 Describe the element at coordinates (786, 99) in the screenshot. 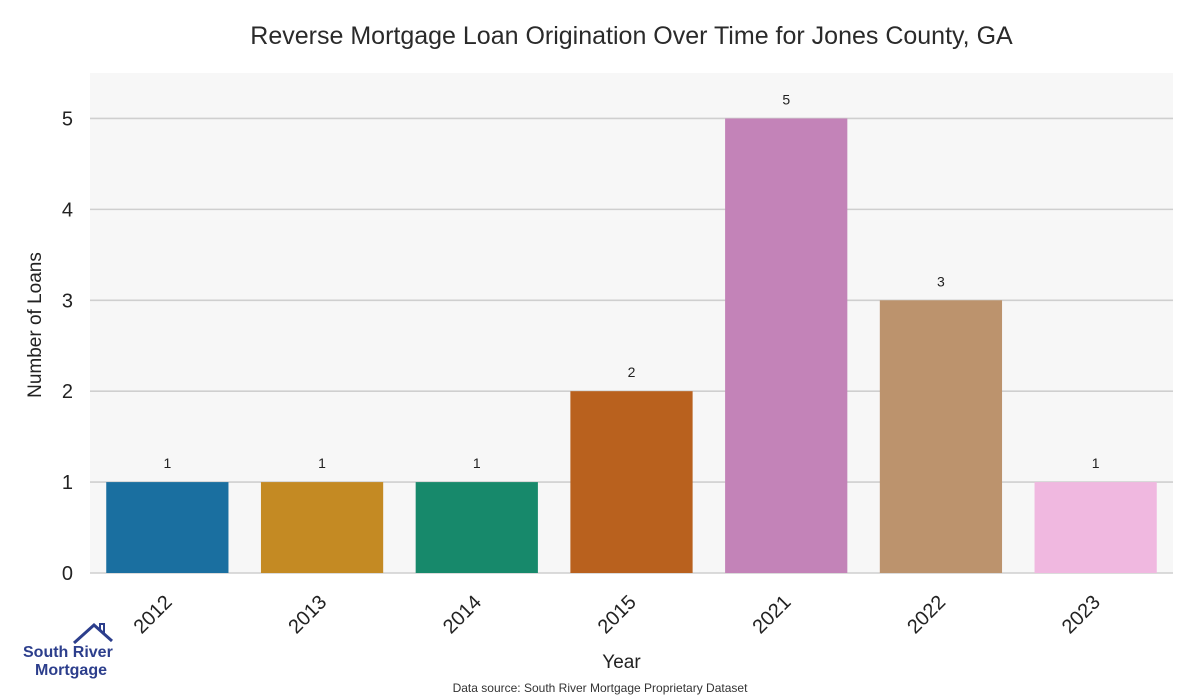

I see `bar-value-label-2021: 5` at that location.